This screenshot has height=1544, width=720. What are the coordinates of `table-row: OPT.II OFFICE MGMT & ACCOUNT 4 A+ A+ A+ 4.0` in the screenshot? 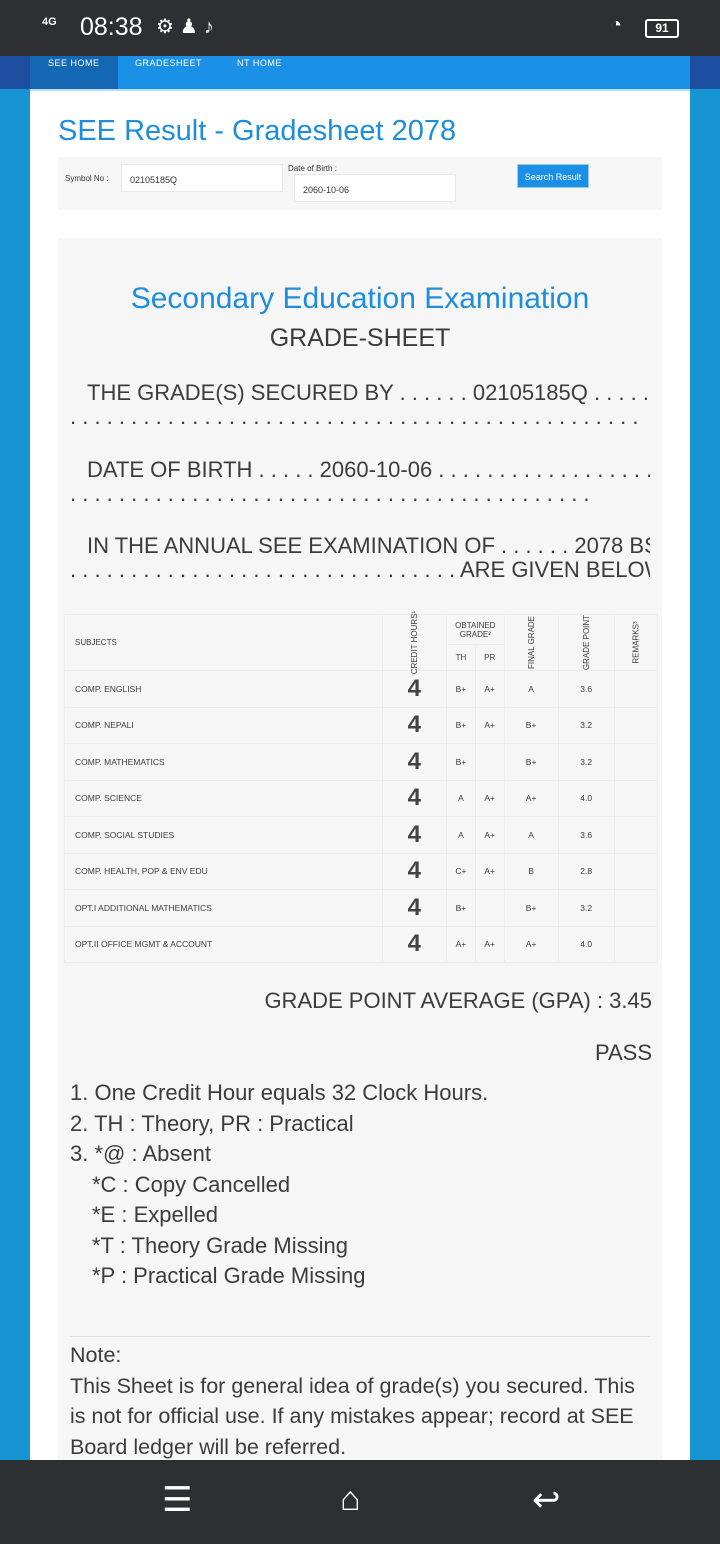 It's located at (361, 944).